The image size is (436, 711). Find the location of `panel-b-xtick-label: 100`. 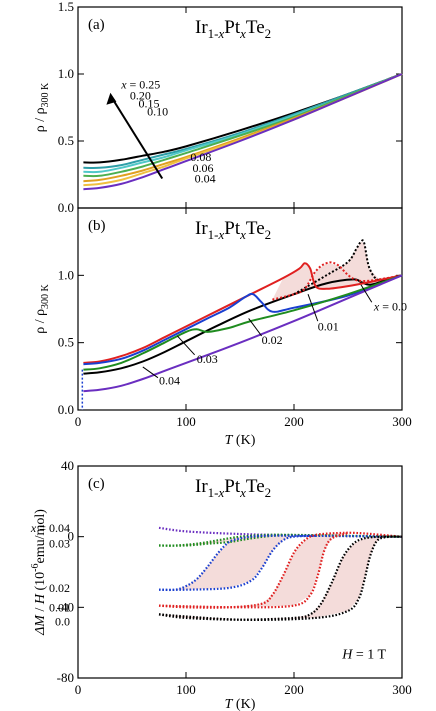

panel-b-xtick-label: 100 is located at coordinates (186, 421).